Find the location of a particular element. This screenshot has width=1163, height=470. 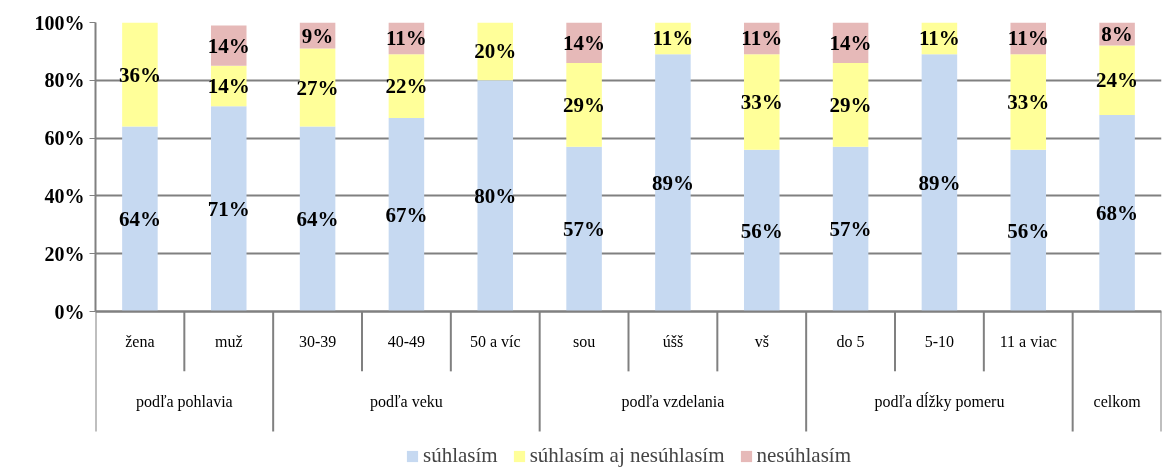

legend-label: súhlasím is located at coordinates (460, 455).